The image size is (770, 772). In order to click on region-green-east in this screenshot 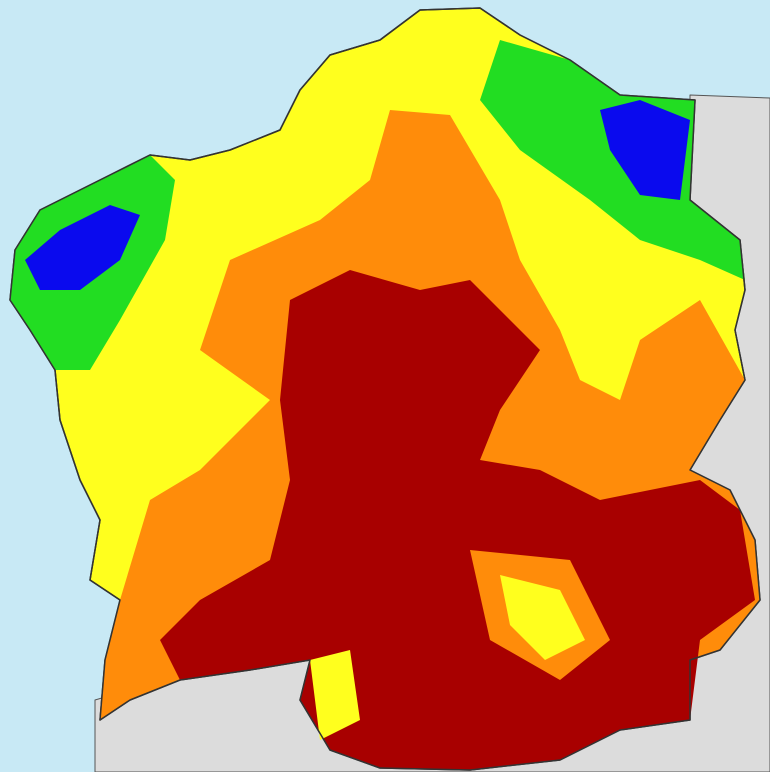, I will do `click(612, 160)`.